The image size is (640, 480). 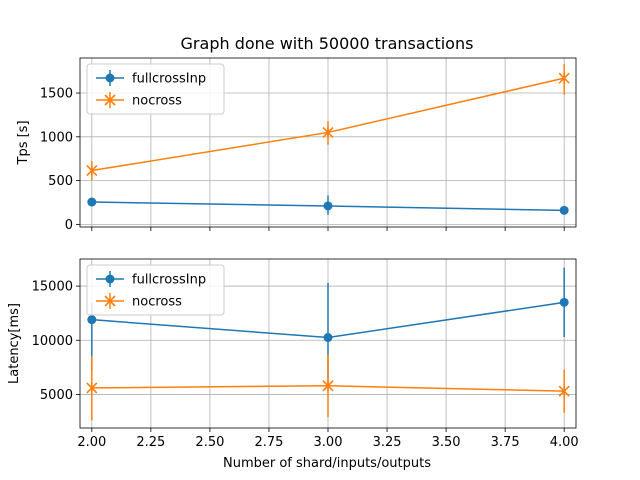 What do you see at coordinates (268, 442) in the screenshot?
I see `x-tick-label: 2.75` at bounding box center [268, 442].